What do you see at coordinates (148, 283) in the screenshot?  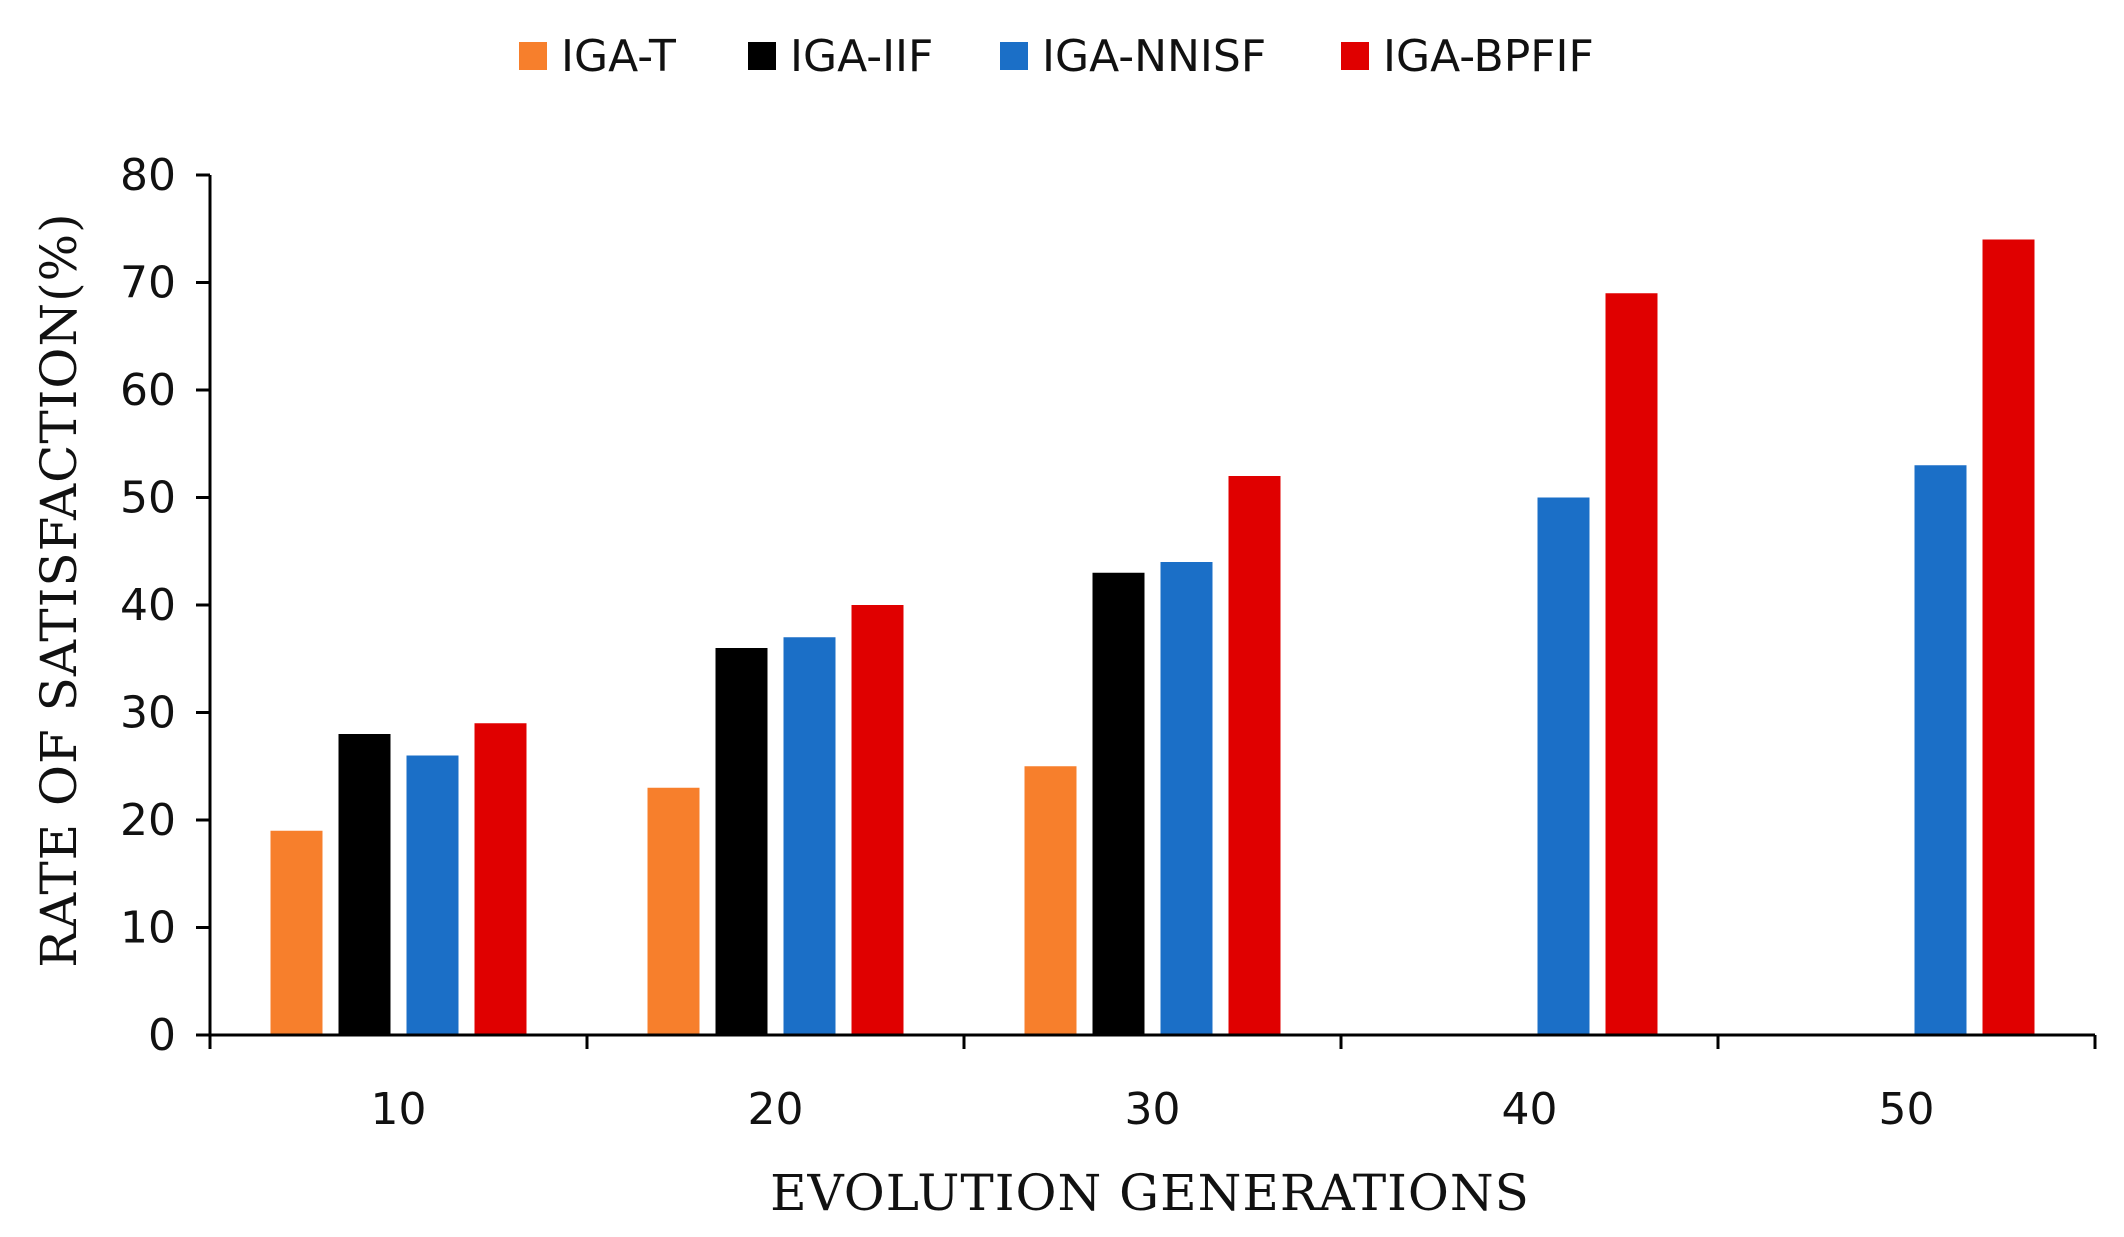 I see `y-tick-label: 70` at bounding box center [148, 283].